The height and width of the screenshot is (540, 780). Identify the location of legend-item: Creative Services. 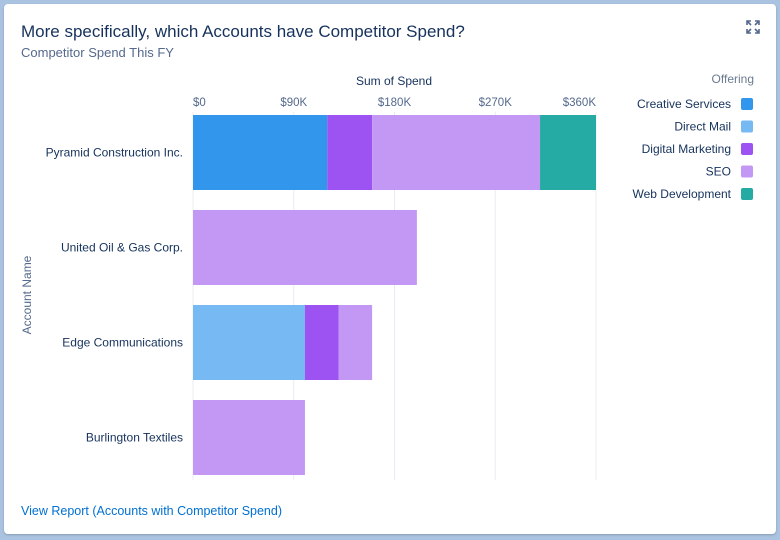
(695, 104).